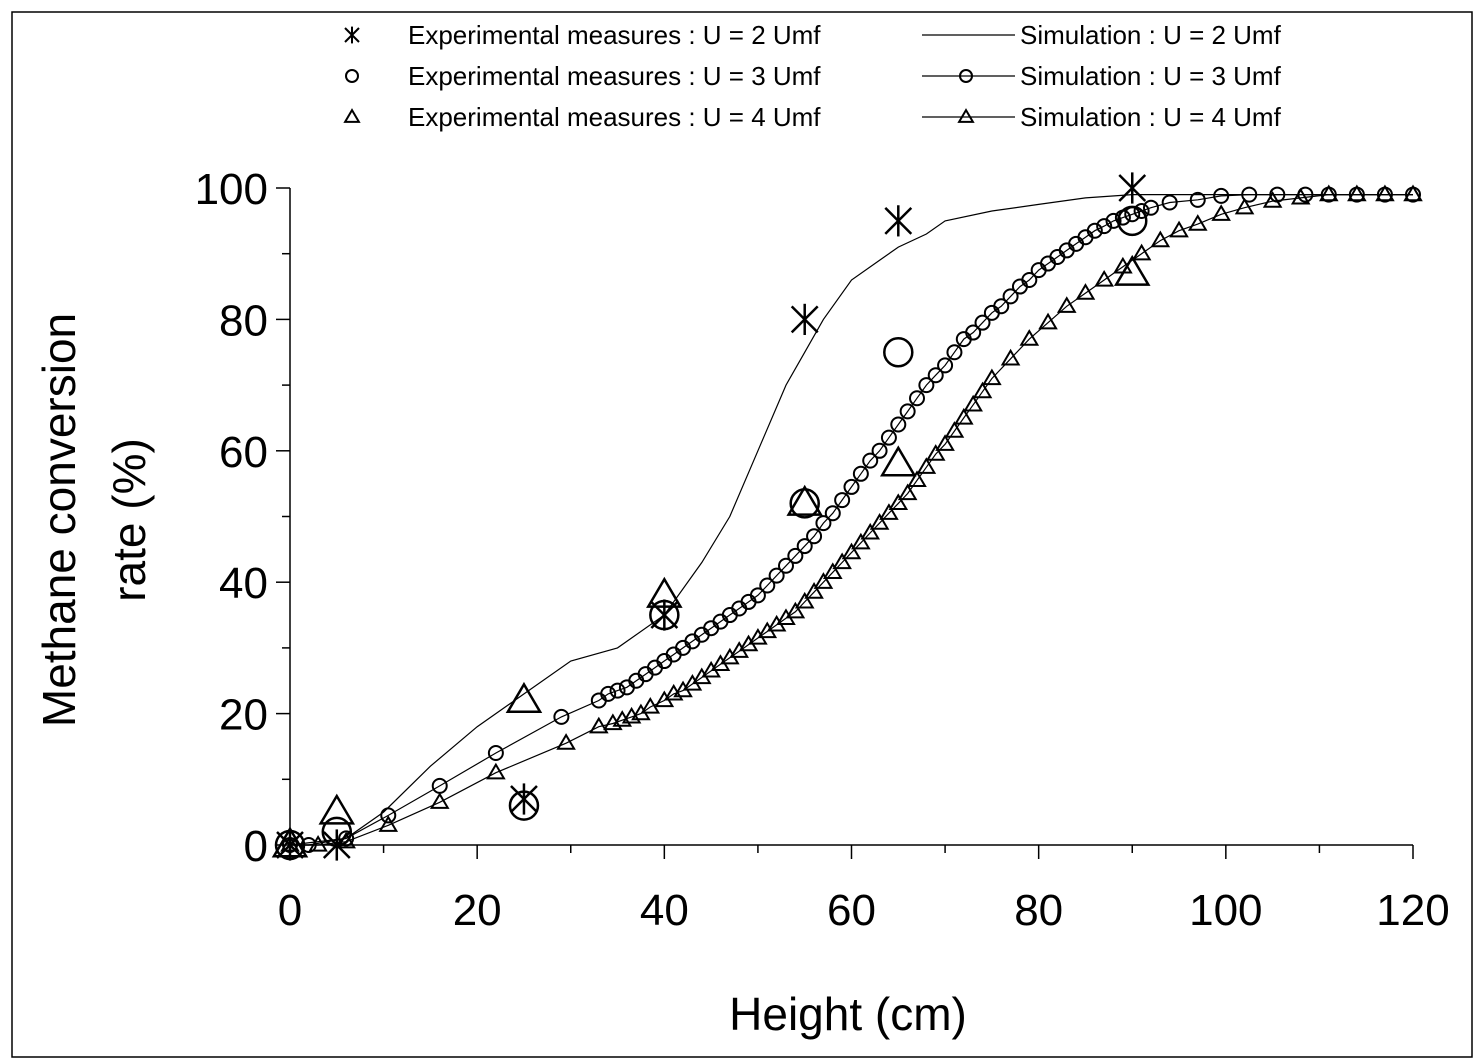  What do you see at coordinates (243, 583) in the screenshot?
I see `y-tick-label: 40` at bounding box center [243, 583].